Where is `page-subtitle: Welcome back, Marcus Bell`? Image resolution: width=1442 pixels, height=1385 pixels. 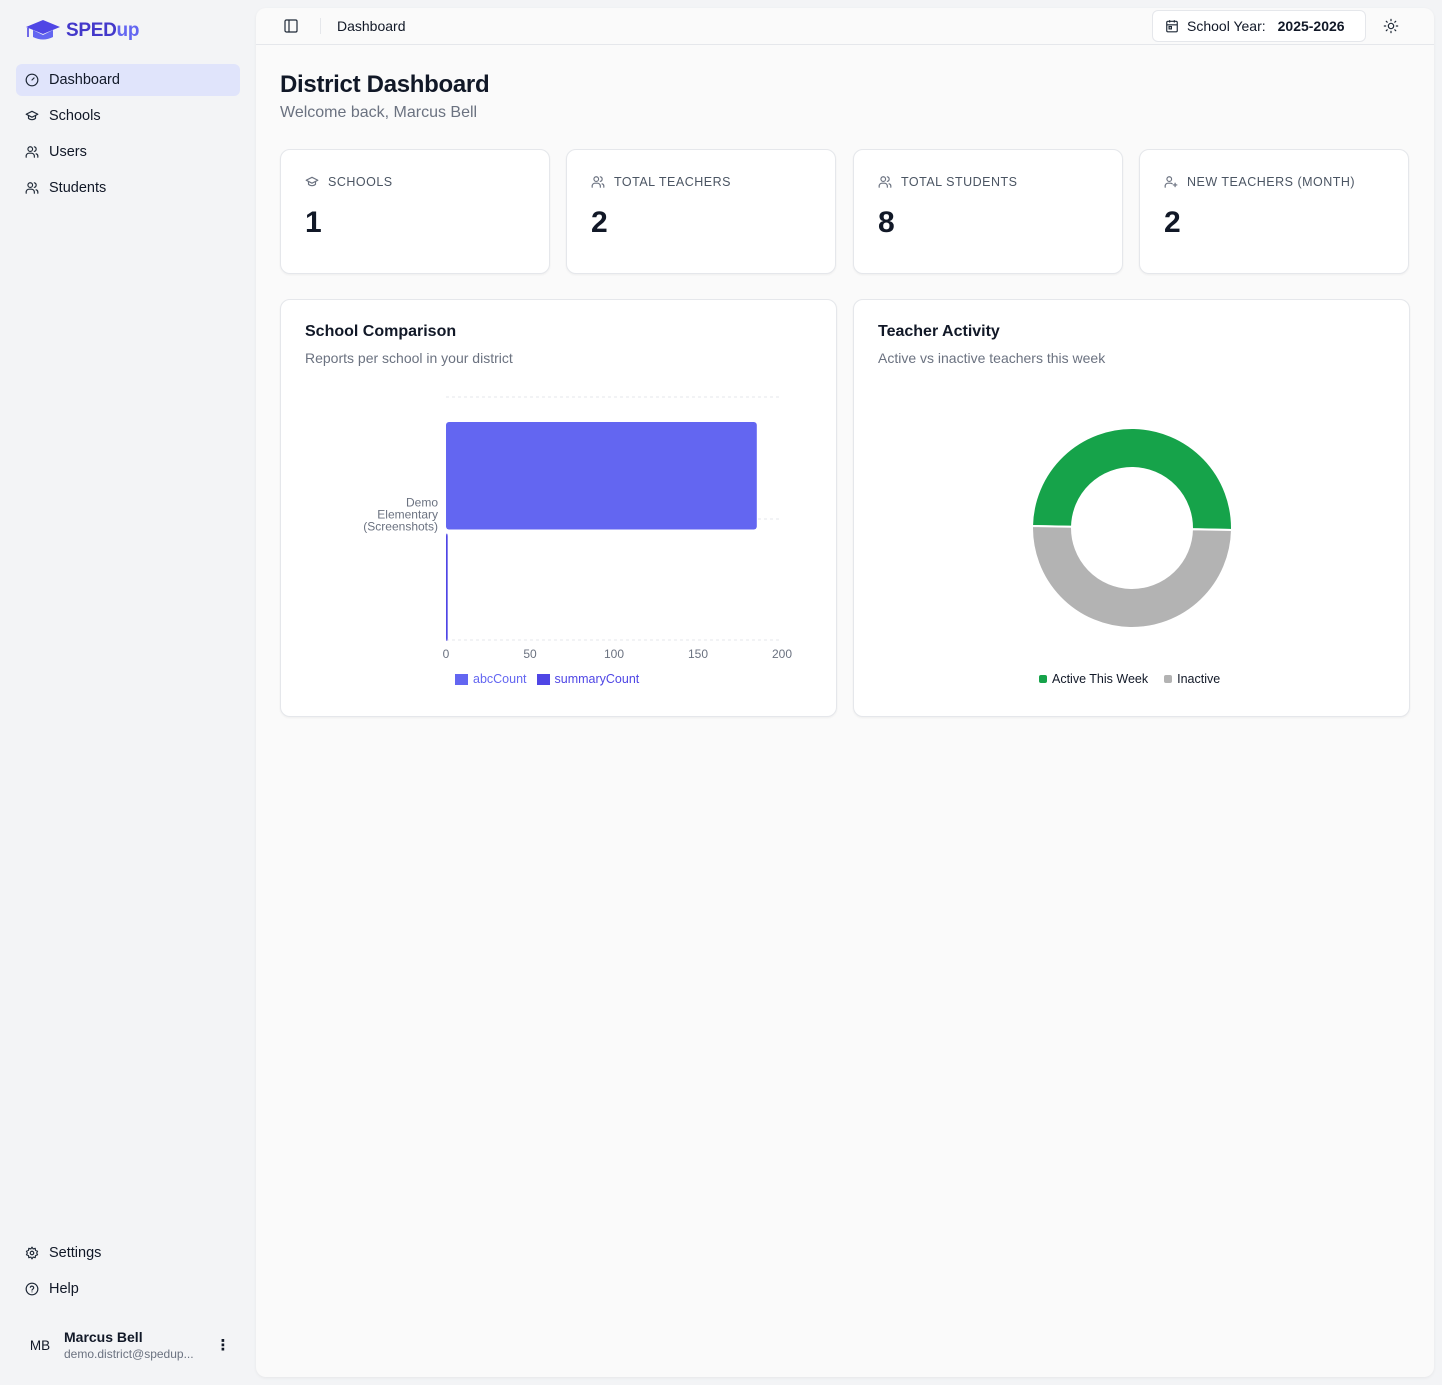 page-subtitle: Welcome back, Marcus Bell is located at coordinates (379, 112).